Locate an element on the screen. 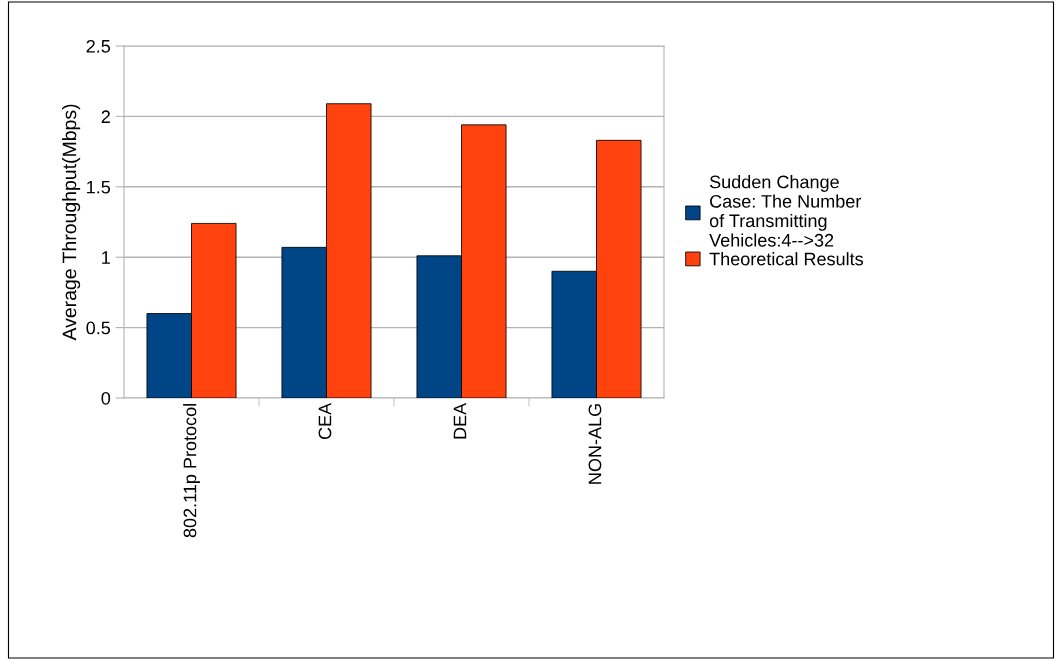  legend-label: Theoretical Results is located at coordinates (786, 259).